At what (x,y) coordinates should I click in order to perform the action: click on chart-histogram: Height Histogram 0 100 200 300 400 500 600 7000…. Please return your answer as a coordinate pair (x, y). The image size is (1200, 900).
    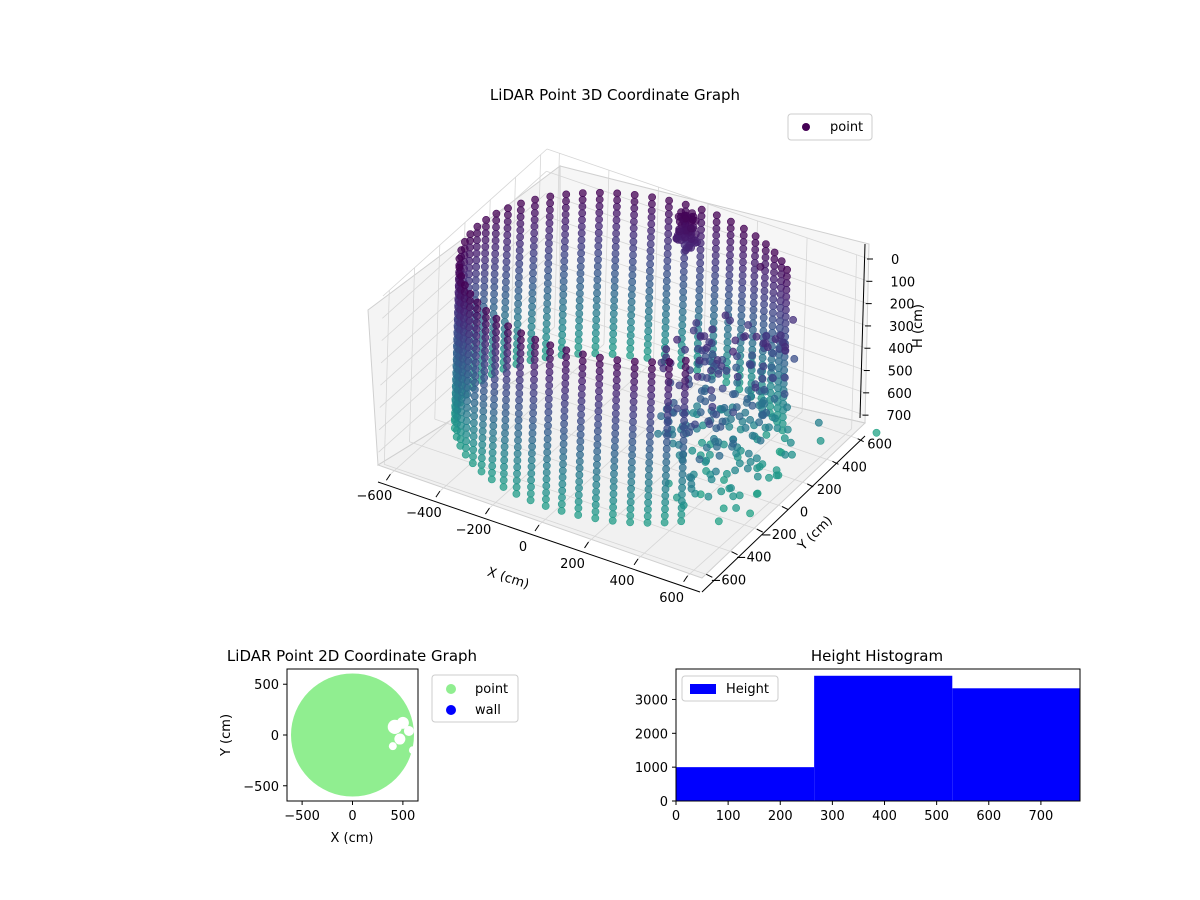
    Looking at the image, I should click on (858, 735).